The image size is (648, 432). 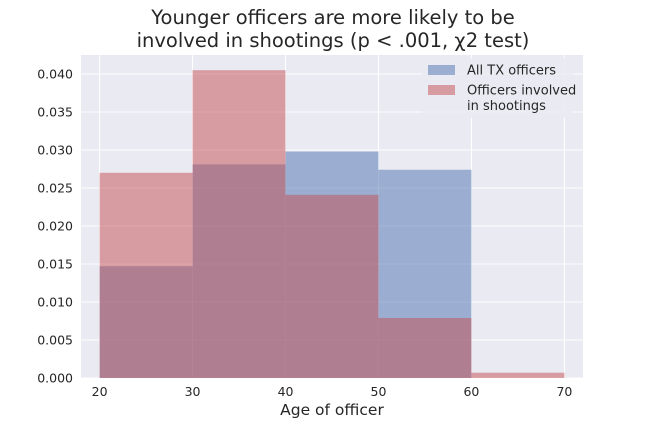 I want to click on y-tick-label: 0.015, so click(x=55, y=264).